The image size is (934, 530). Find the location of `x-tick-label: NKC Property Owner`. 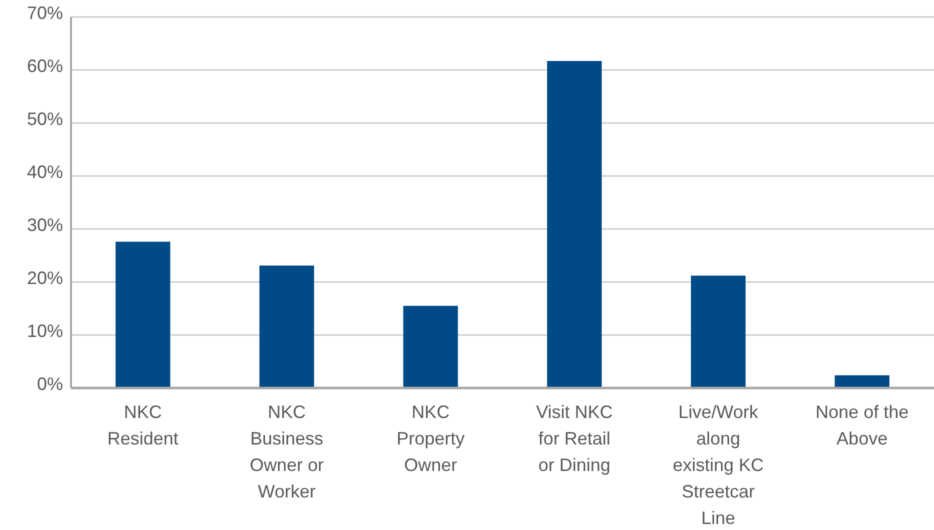

x-tick-label: NKC Property Owner is located at coordinates (430, 438).